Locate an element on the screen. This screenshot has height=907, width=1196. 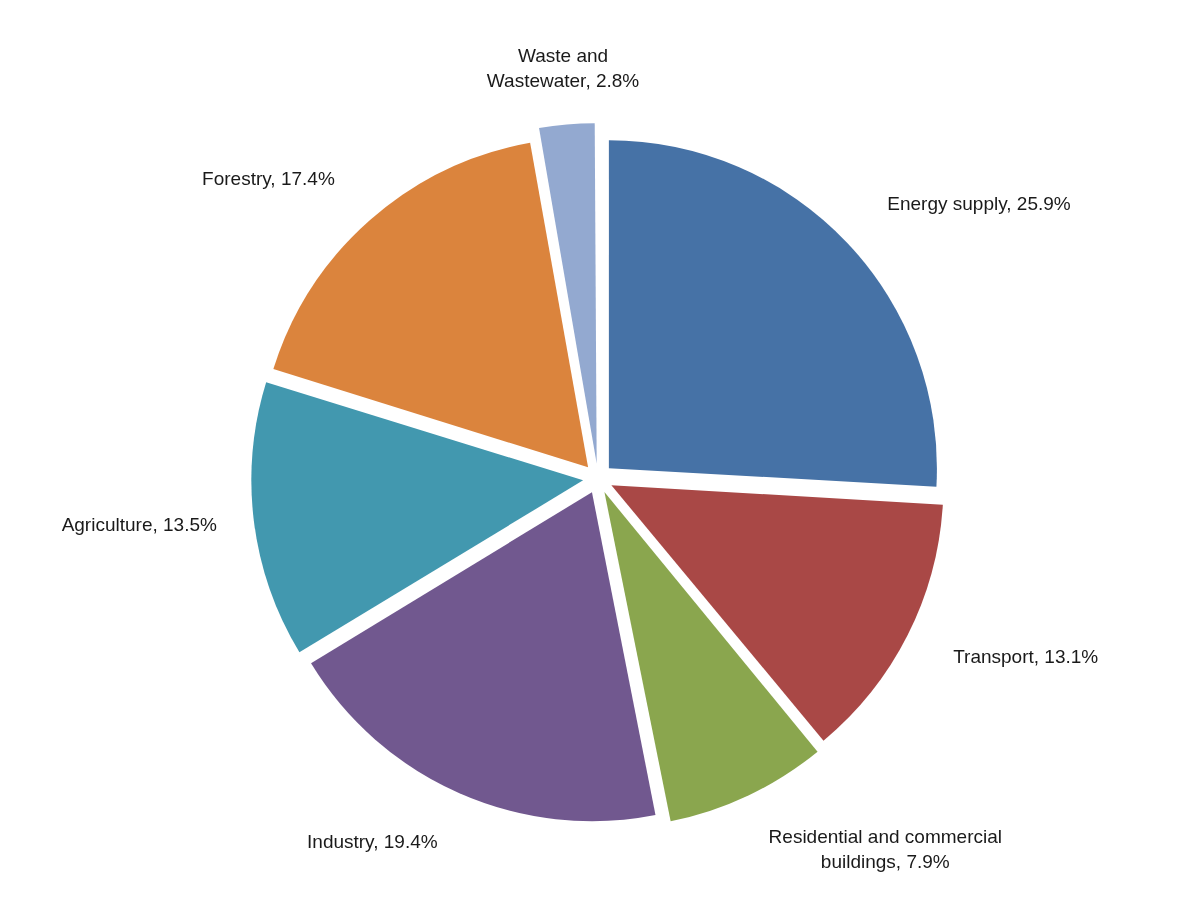
slice-label: Agriculture, 13.5% is located at coordinates (139, 524).